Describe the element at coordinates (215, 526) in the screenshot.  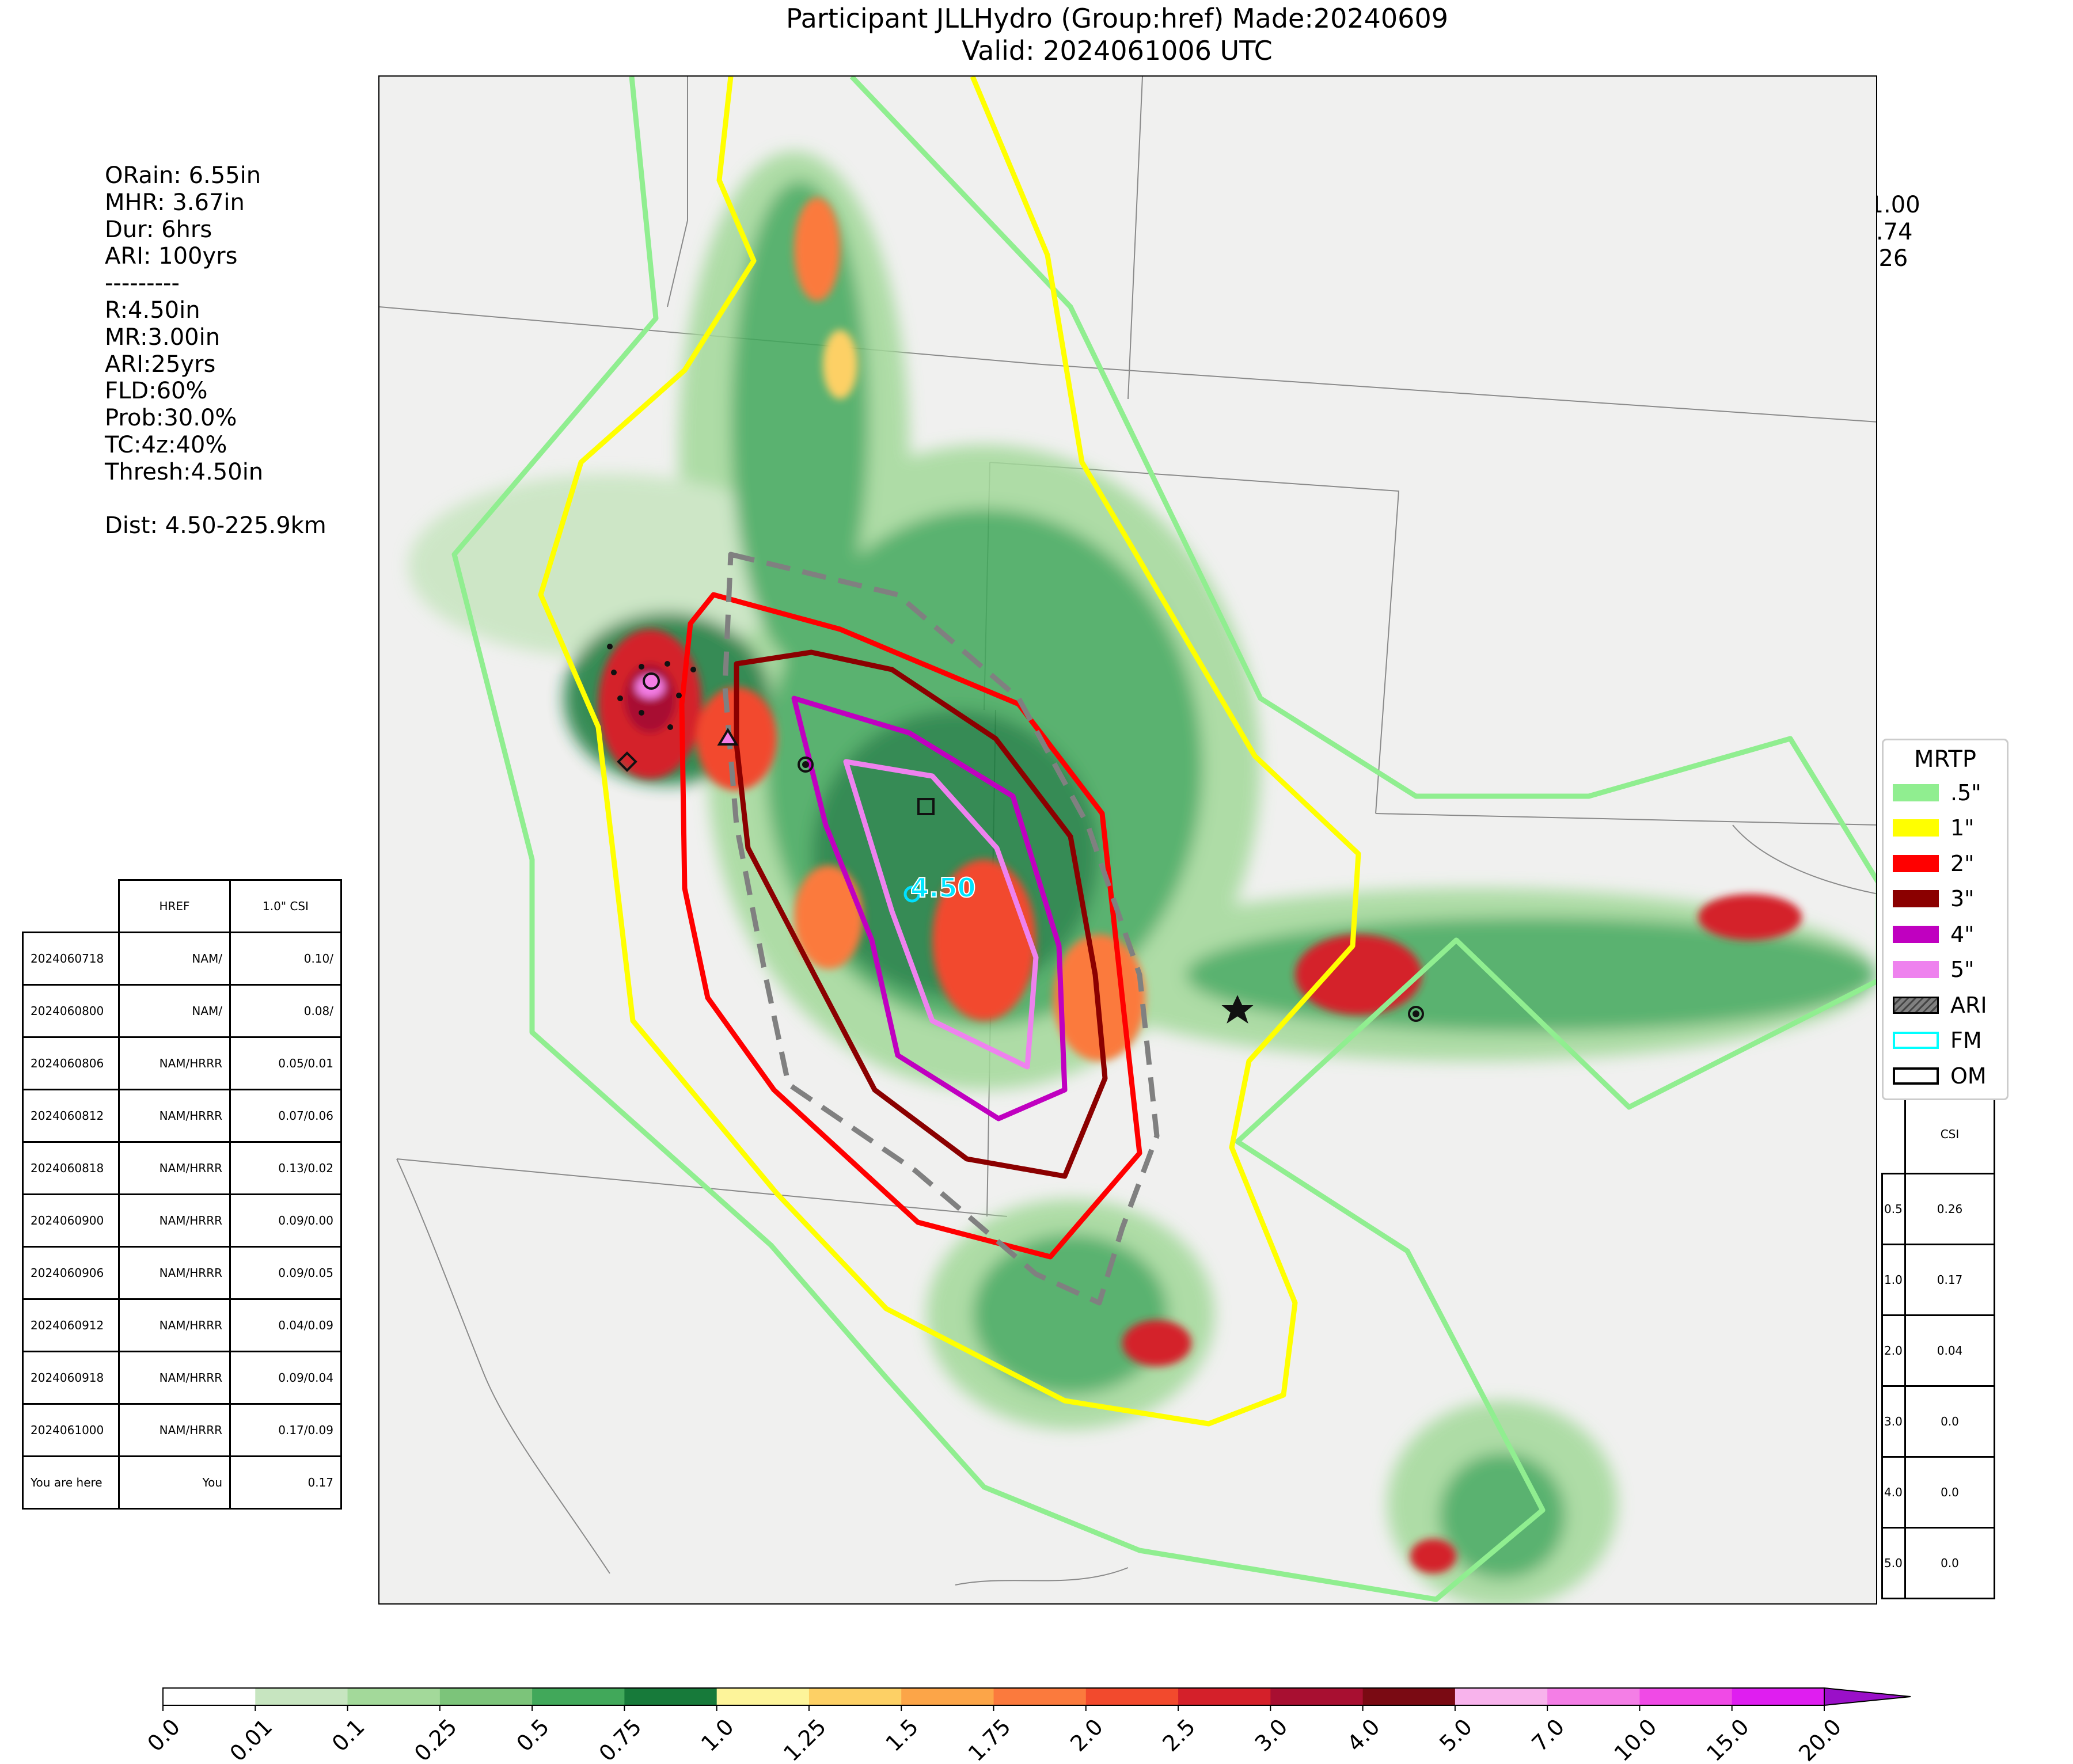
I see `stat-line-13: Dist: 4.50-225.9km` at that location.